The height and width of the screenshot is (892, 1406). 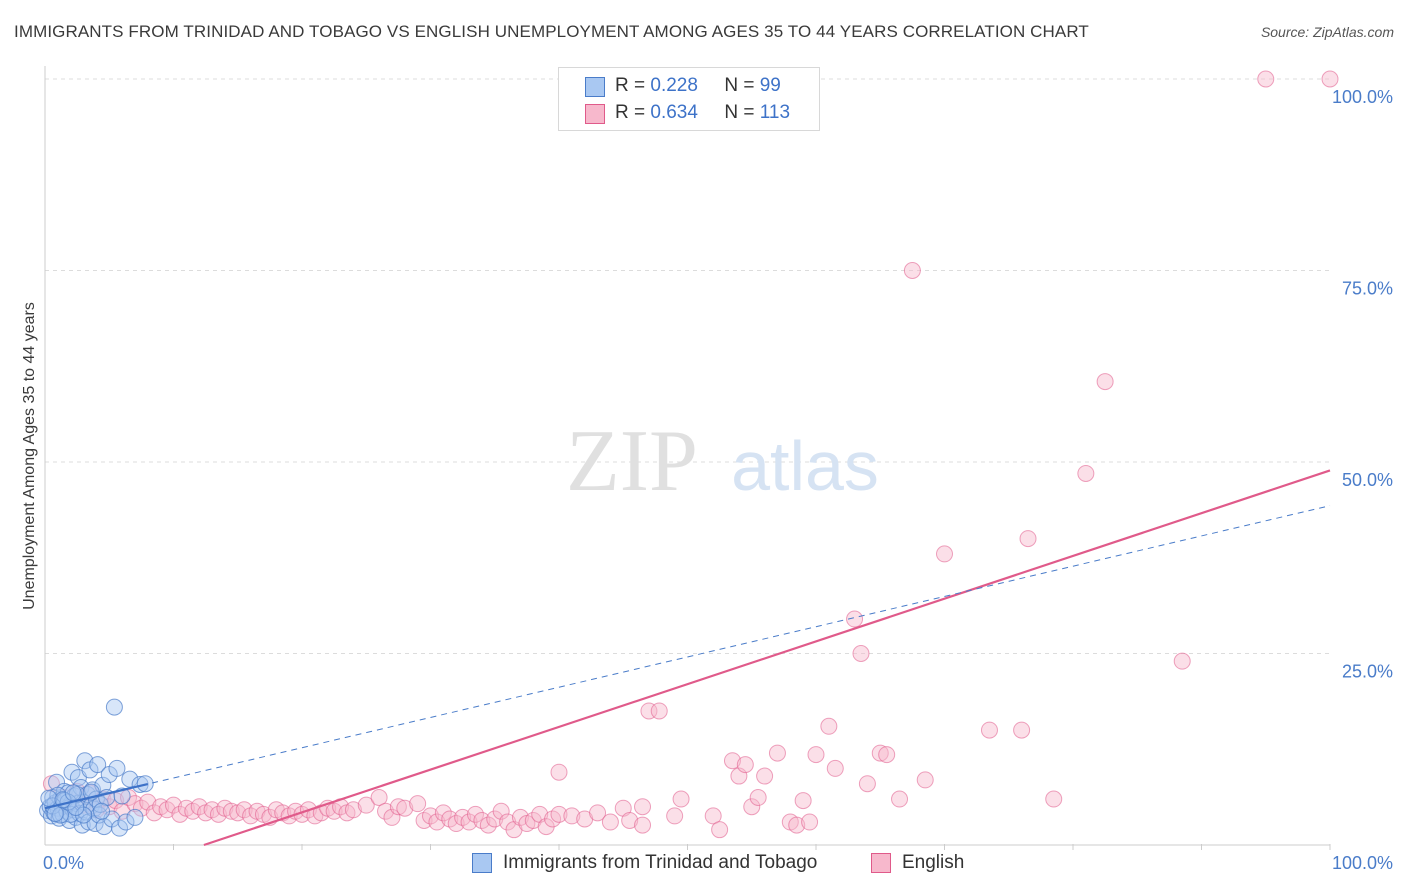 What do you see at coordinates (595, 114) in the screenshot?
I see `legend-swatch-pink` at bounding box center [595, 114].